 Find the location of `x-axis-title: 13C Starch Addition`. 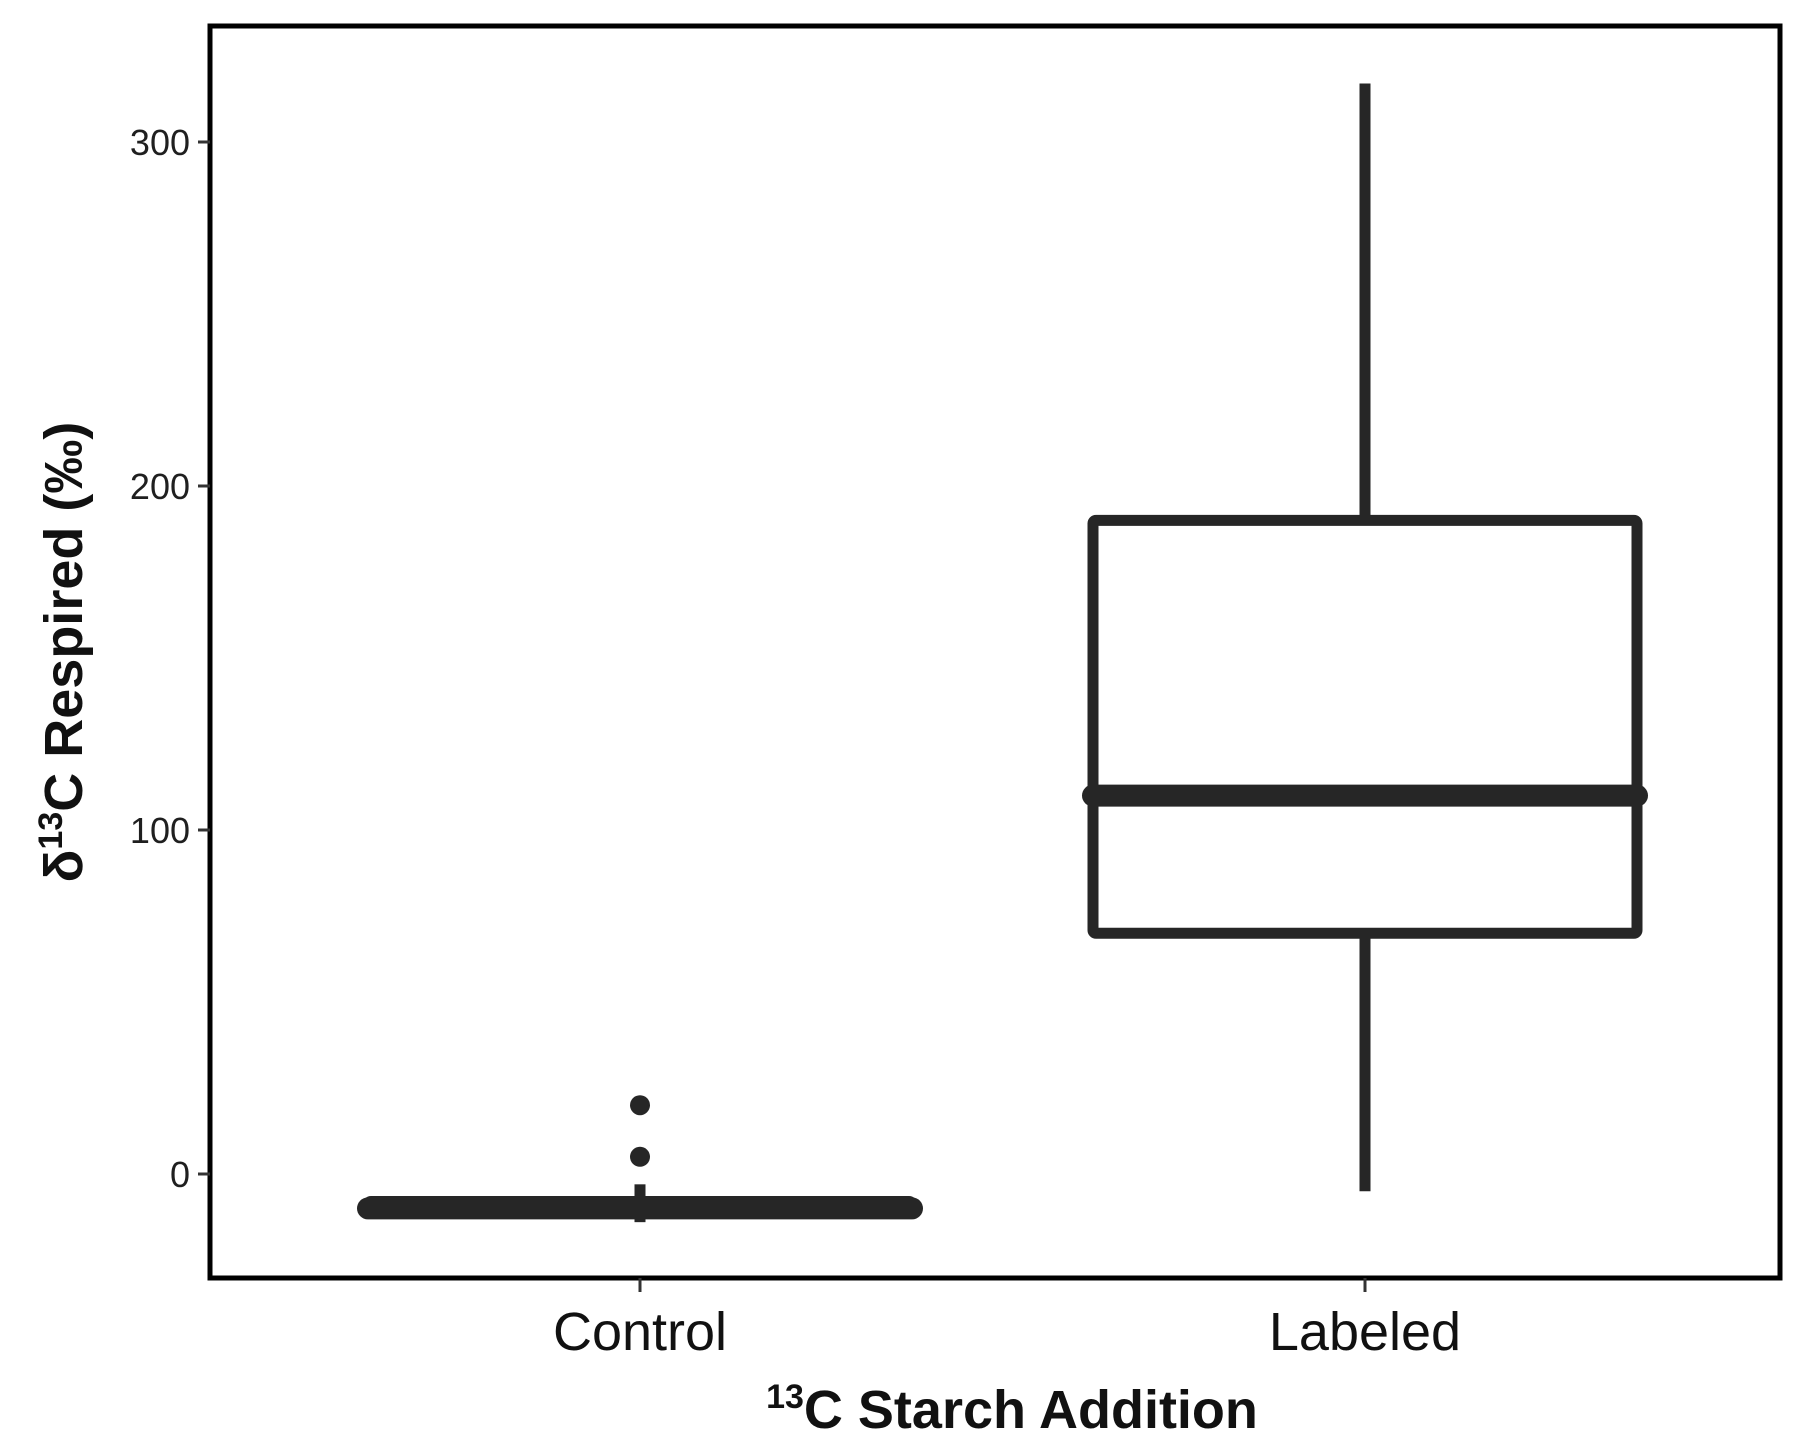

x-axis-title: 13C Starch Addition is located at coordinates (1012, 1409).